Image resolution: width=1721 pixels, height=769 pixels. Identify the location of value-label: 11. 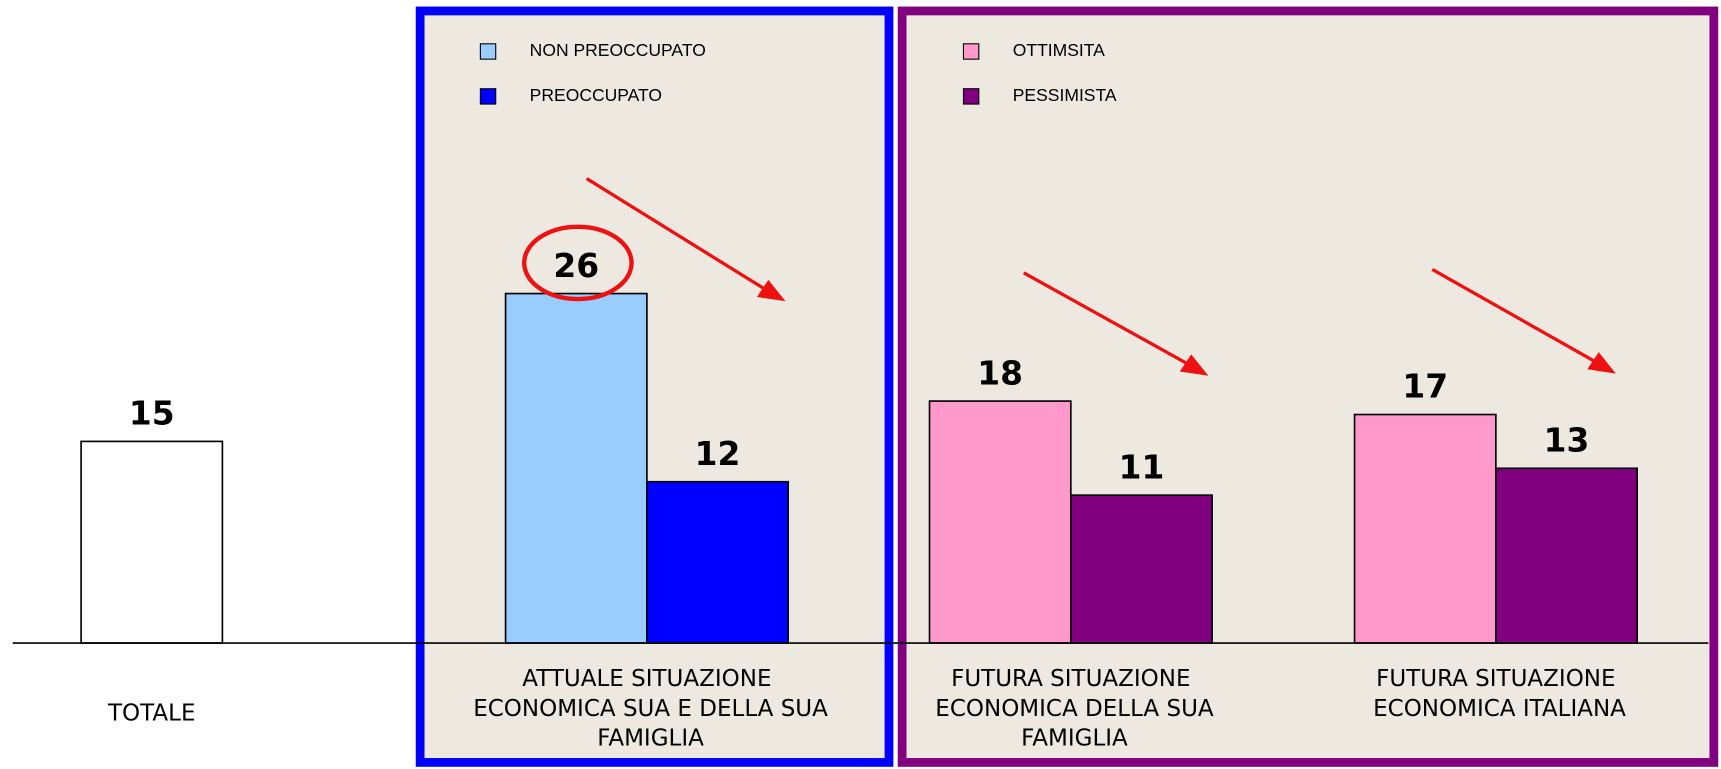
(1142, 466).